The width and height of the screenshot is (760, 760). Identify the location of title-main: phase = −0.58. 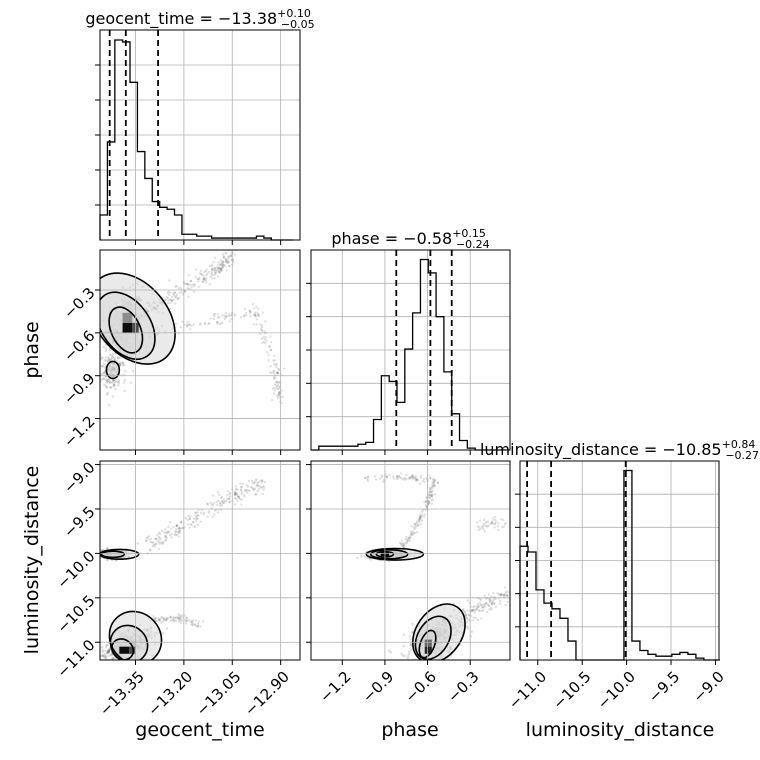
(391, 238).